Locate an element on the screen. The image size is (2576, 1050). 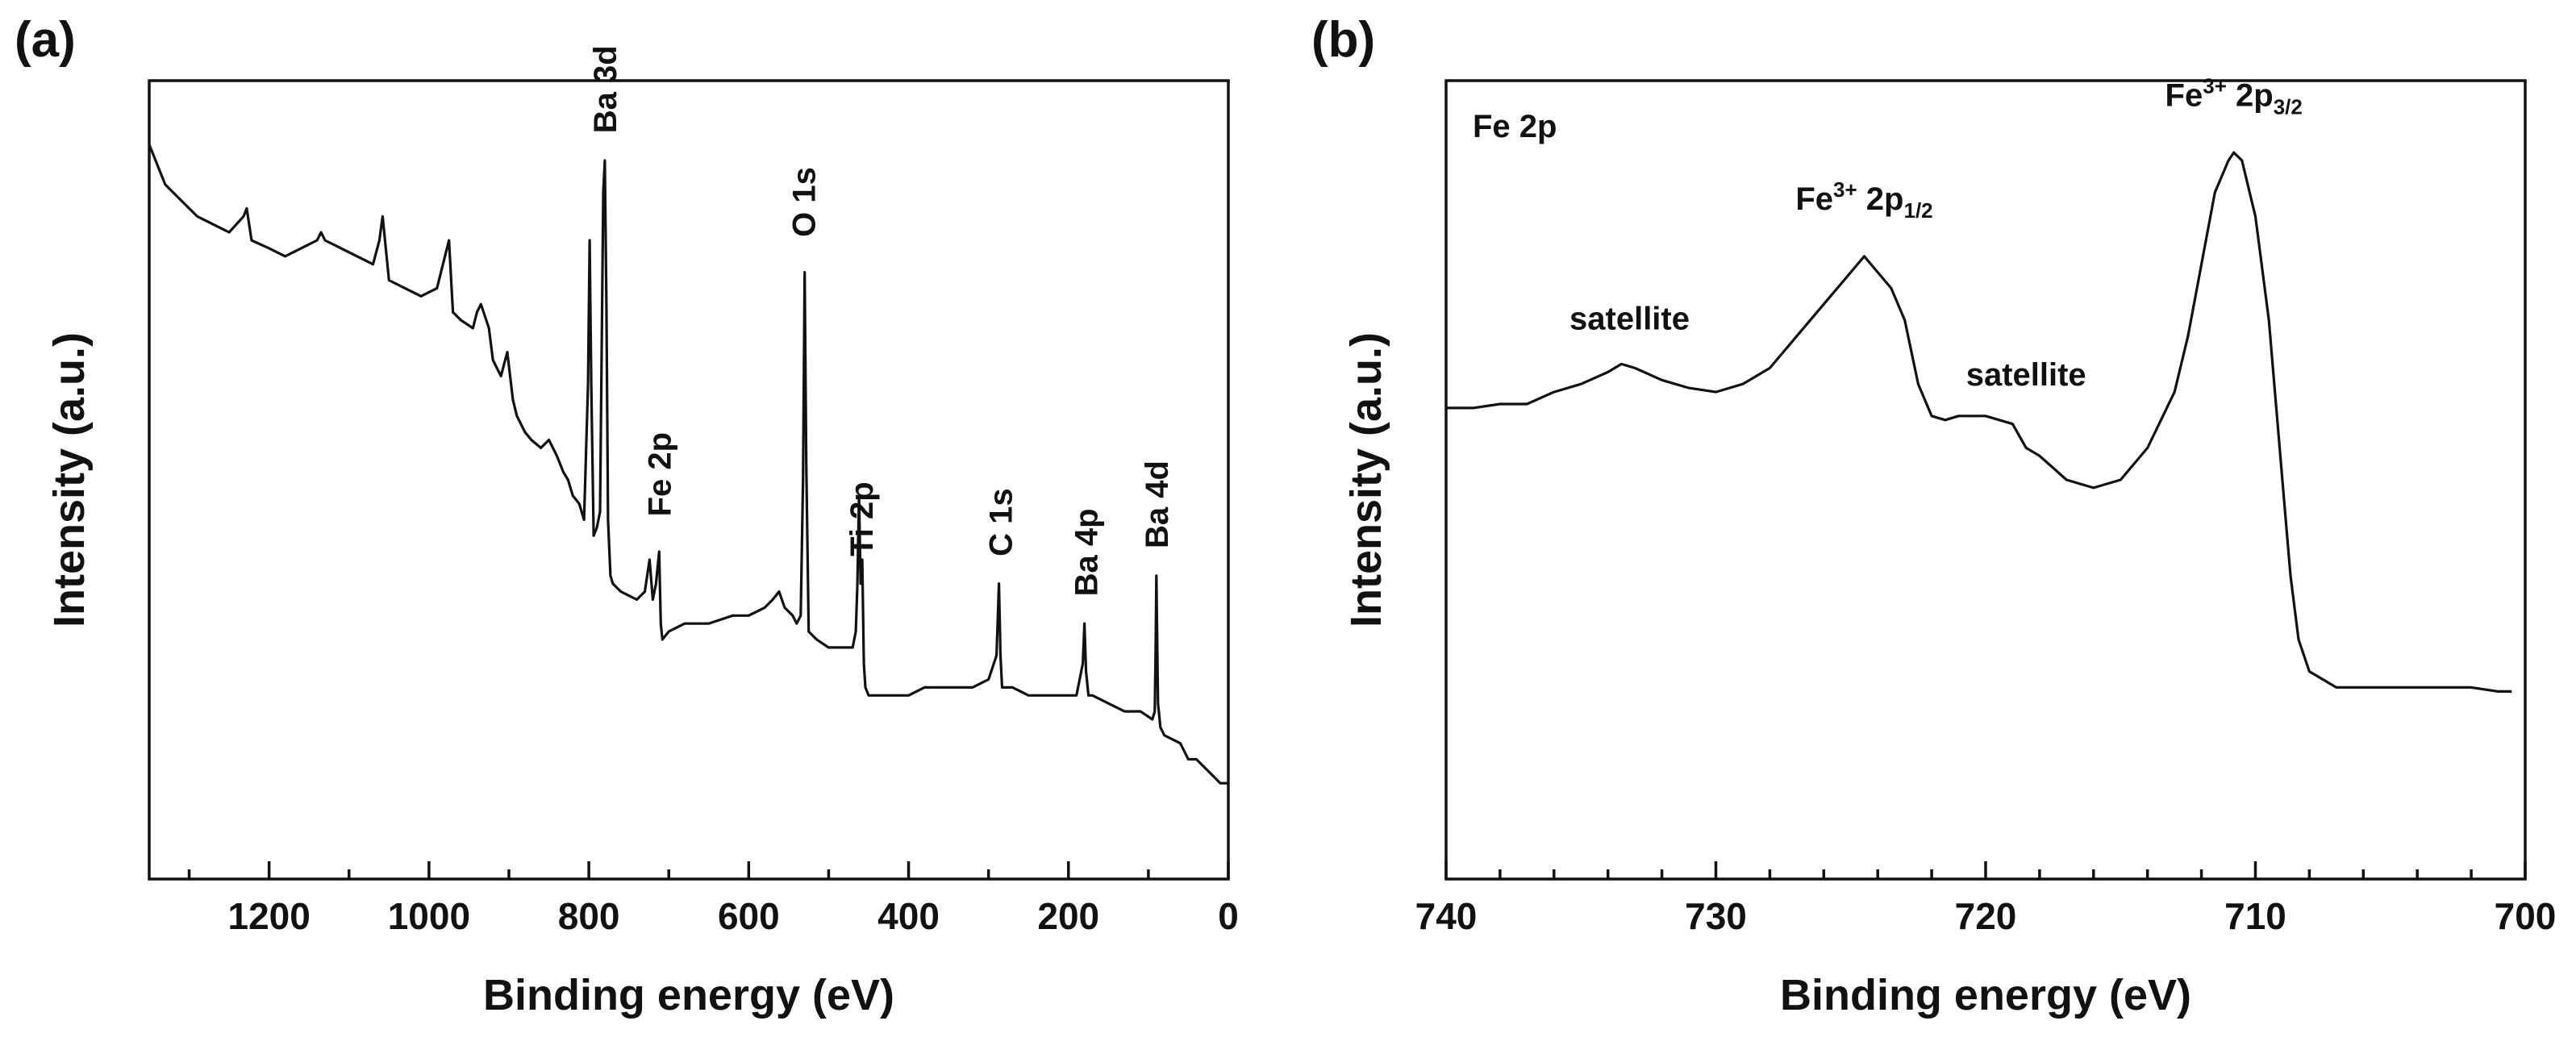
a-tick-label-1: 1000 is located at coordinates (429, 916).